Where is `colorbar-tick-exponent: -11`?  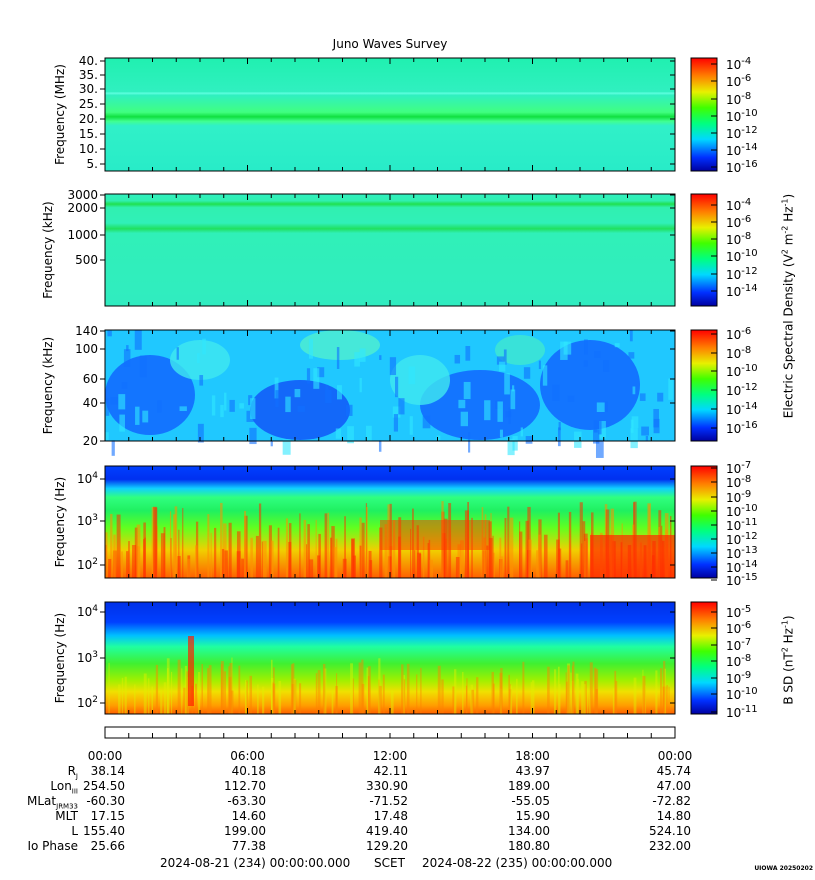
colorbar-tick-exponent: -11 is located at coordinates (749, 709).